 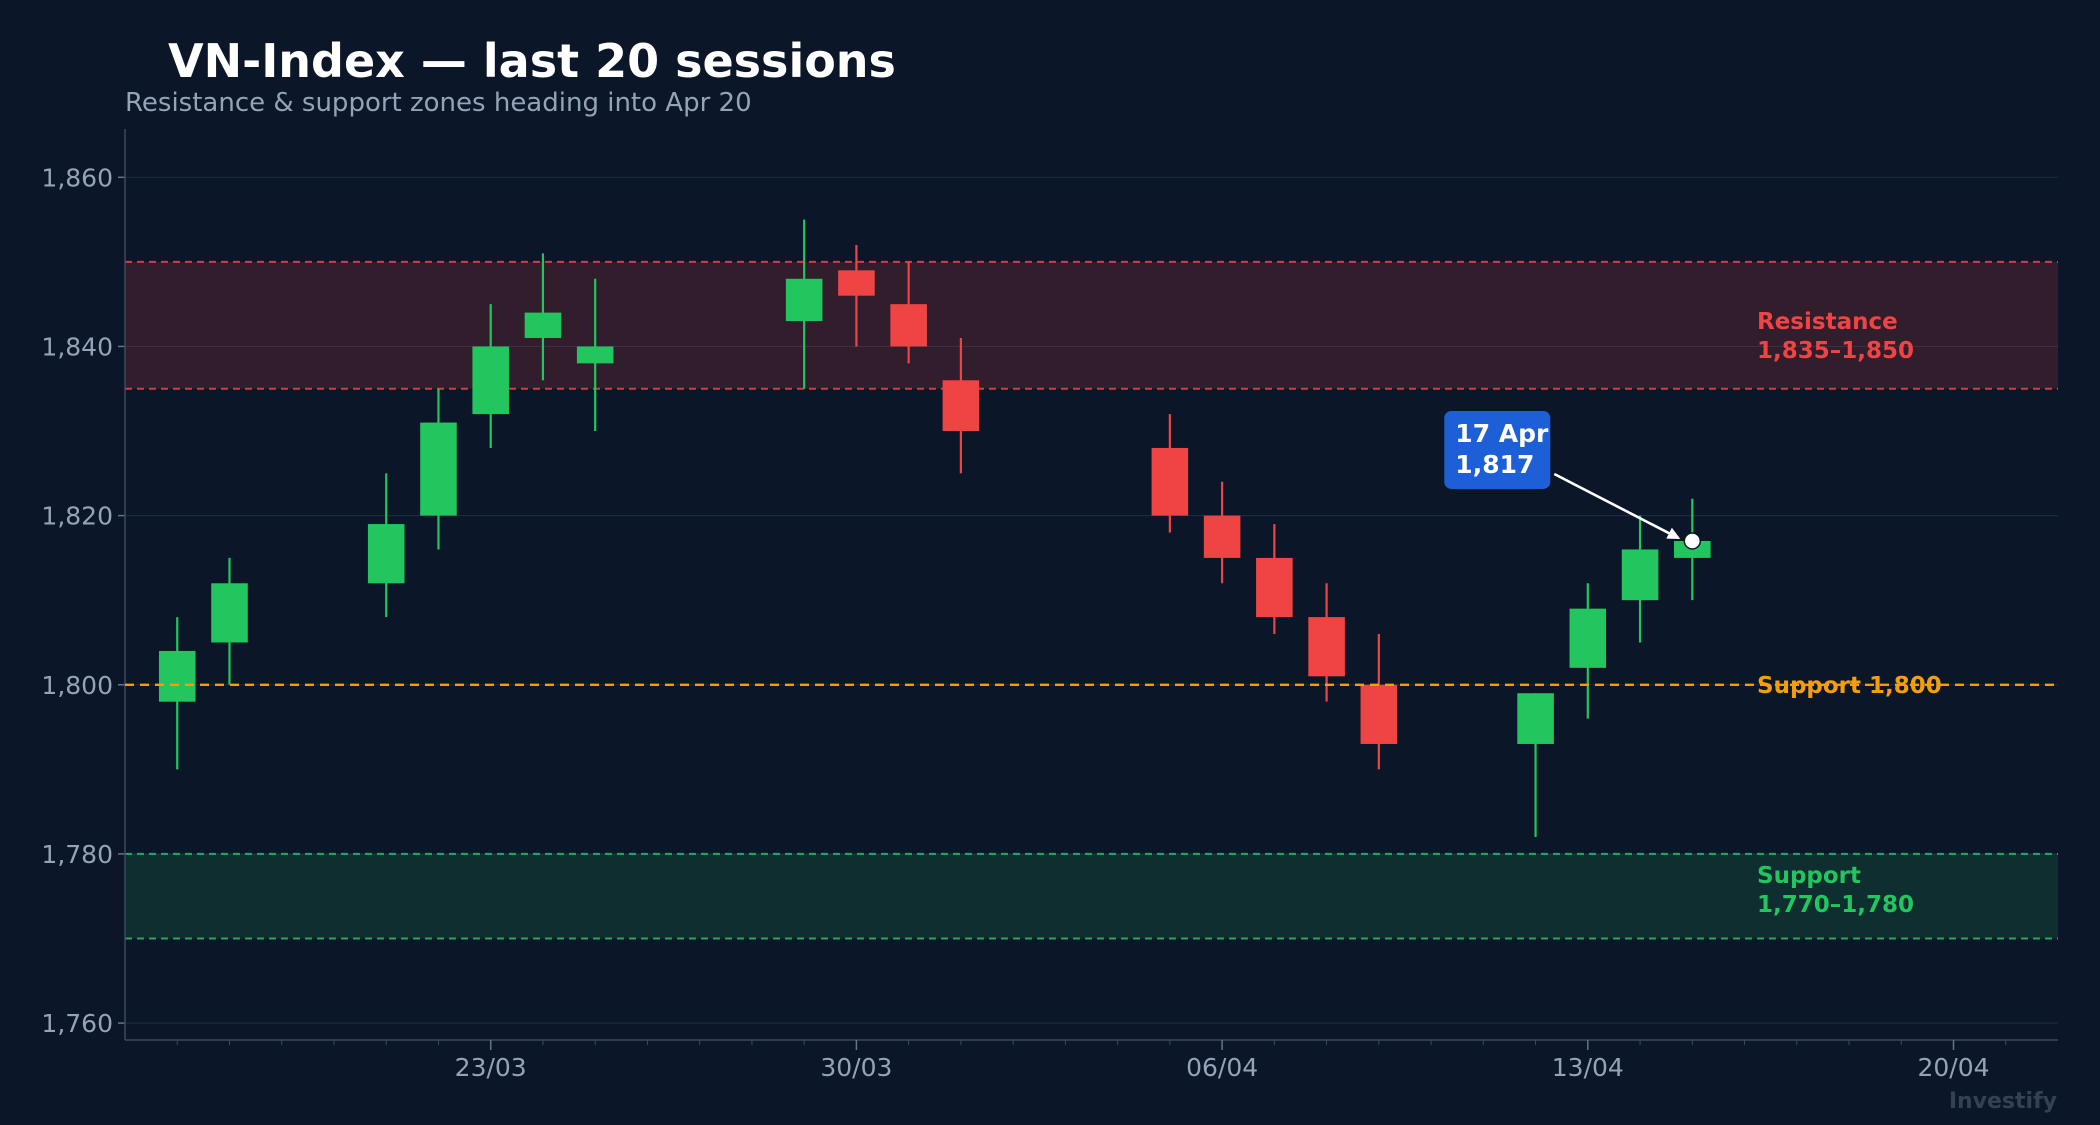 What do you see at coordinates (1673, 533) in the screenshot?
I see `callout-arrowhead` at bounding box center [1673, 533].